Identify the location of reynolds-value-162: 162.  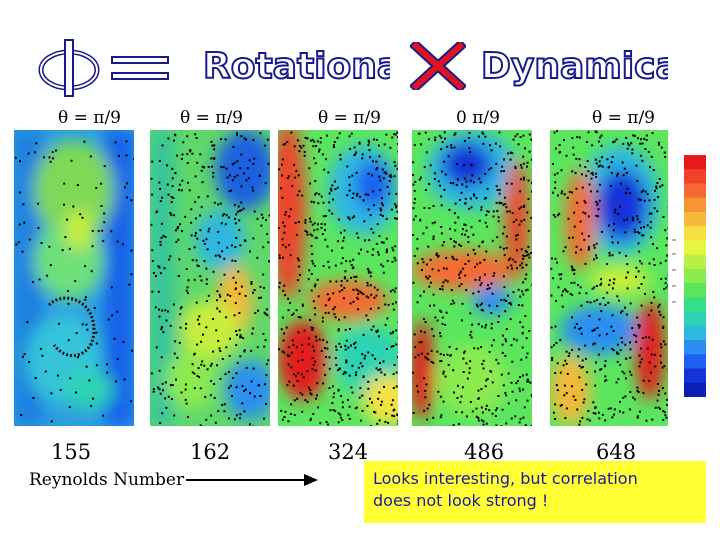
(210, 452).